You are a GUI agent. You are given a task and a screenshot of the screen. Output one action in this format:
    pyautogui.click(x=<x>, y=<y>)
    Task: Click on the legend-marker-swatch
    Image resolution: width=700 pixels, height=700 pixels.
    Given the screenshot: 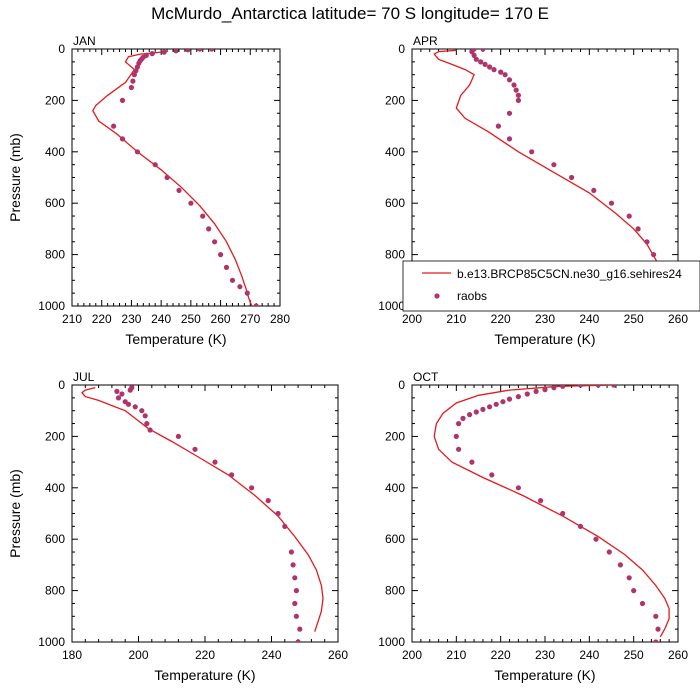 What is the action you would take?
    pyautogui.click(x=437, y=296)
    